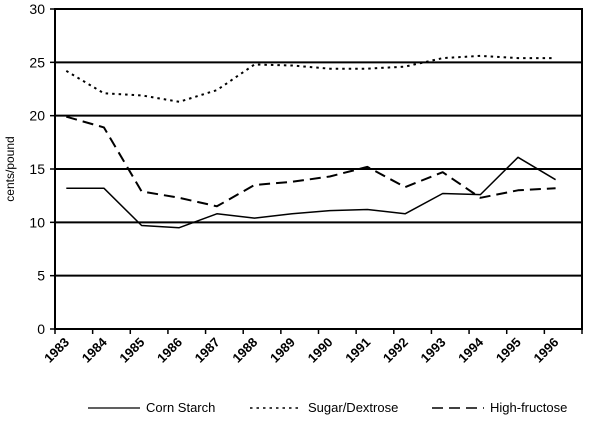 This screenshot has width=599, height=423. Describe the element at coordinates (37, 222) in the screenshot. I see `y-tick-label: 10` at that location.